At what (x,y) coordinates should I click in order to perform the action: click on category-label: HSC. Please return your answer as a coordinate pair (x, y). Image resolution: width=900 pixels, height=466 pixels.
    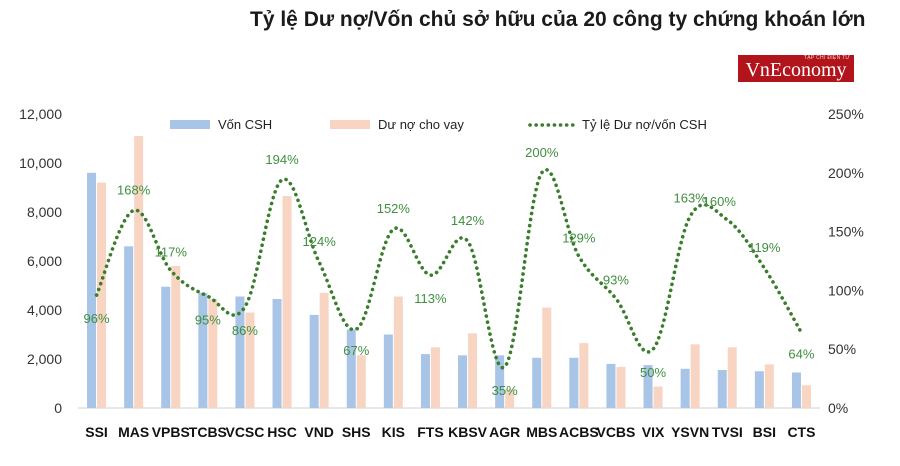
    Looking at the image, I should click on (282, 432).